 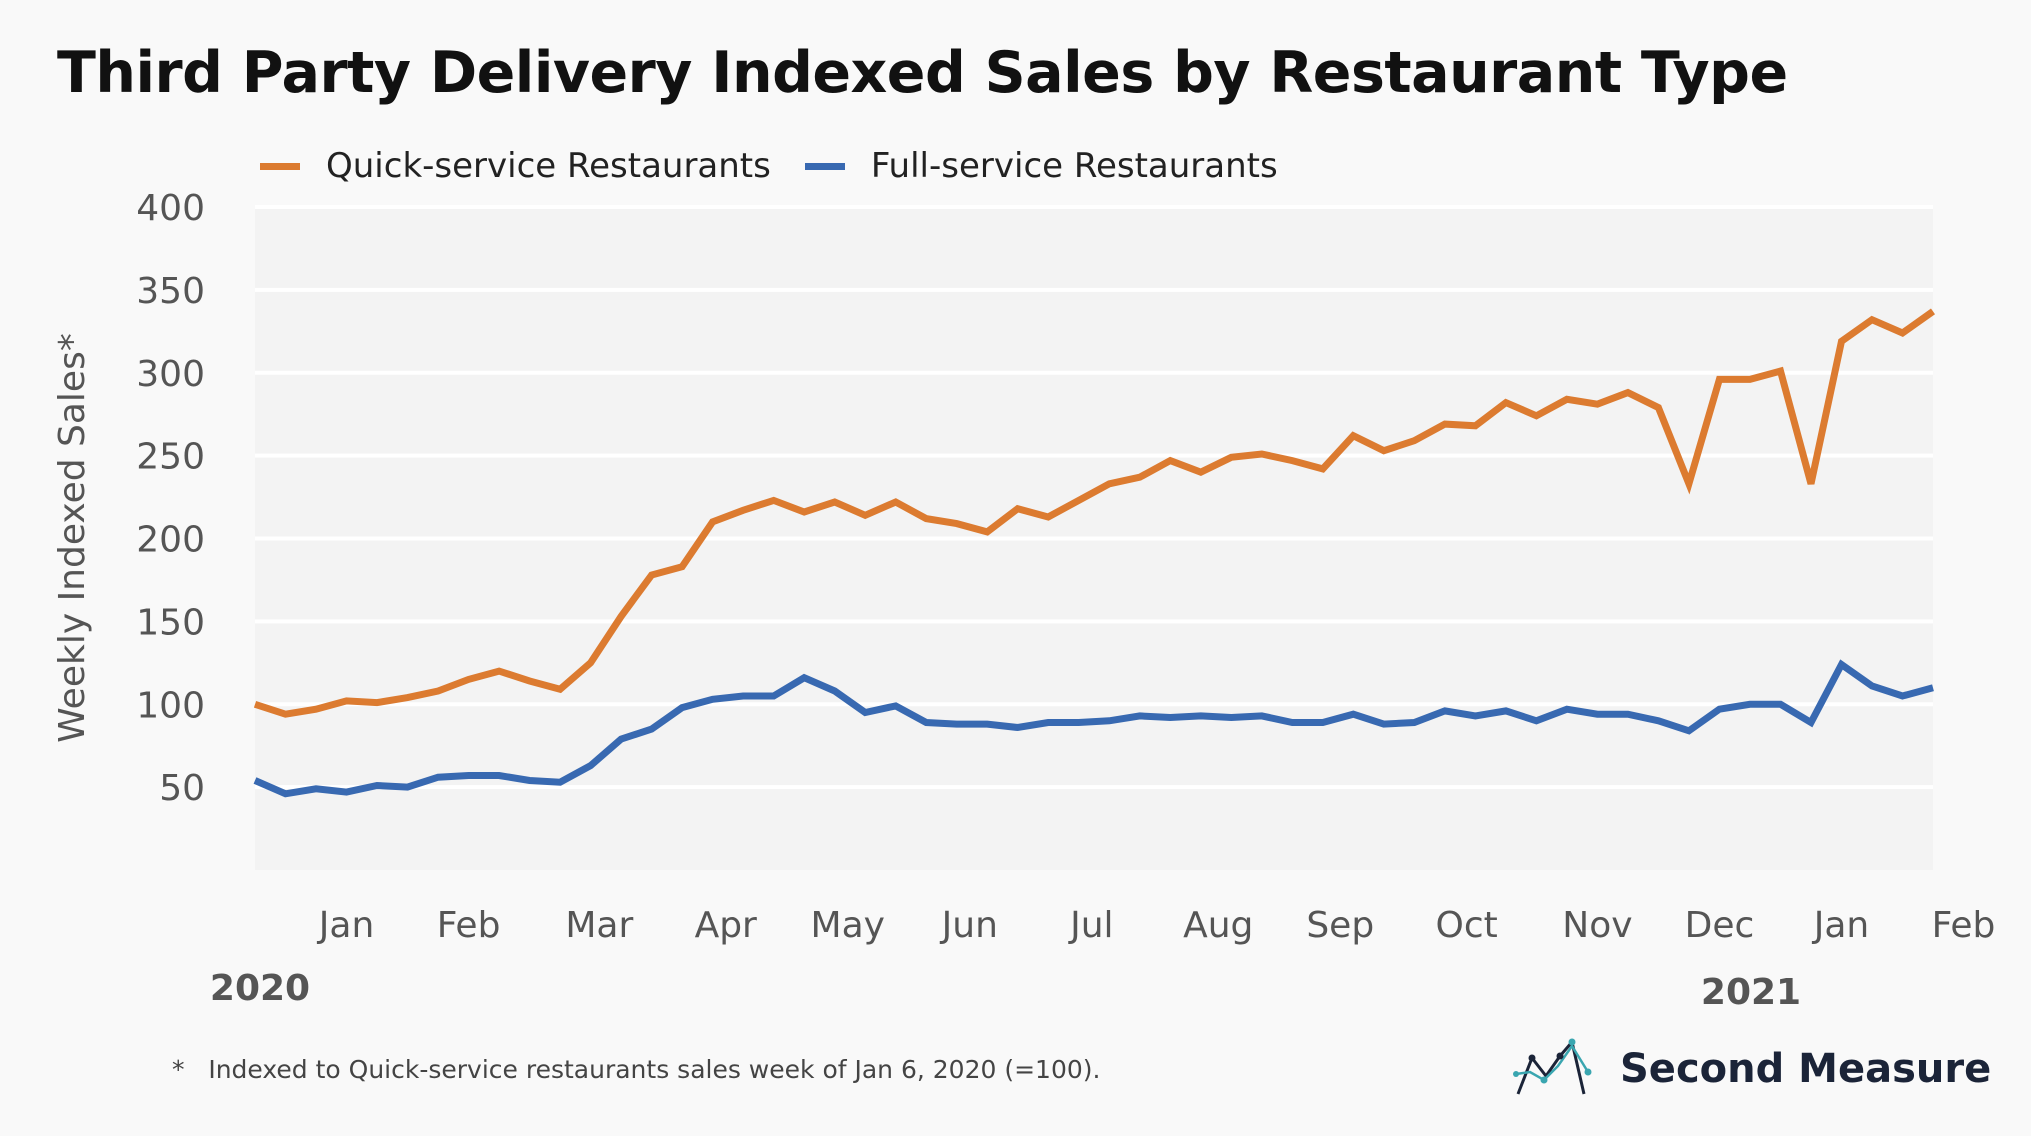 What do you see at coordinates (170, 291) in the screenshot?
I see `y-tick-label: 350` at bounding box center [170, 291].